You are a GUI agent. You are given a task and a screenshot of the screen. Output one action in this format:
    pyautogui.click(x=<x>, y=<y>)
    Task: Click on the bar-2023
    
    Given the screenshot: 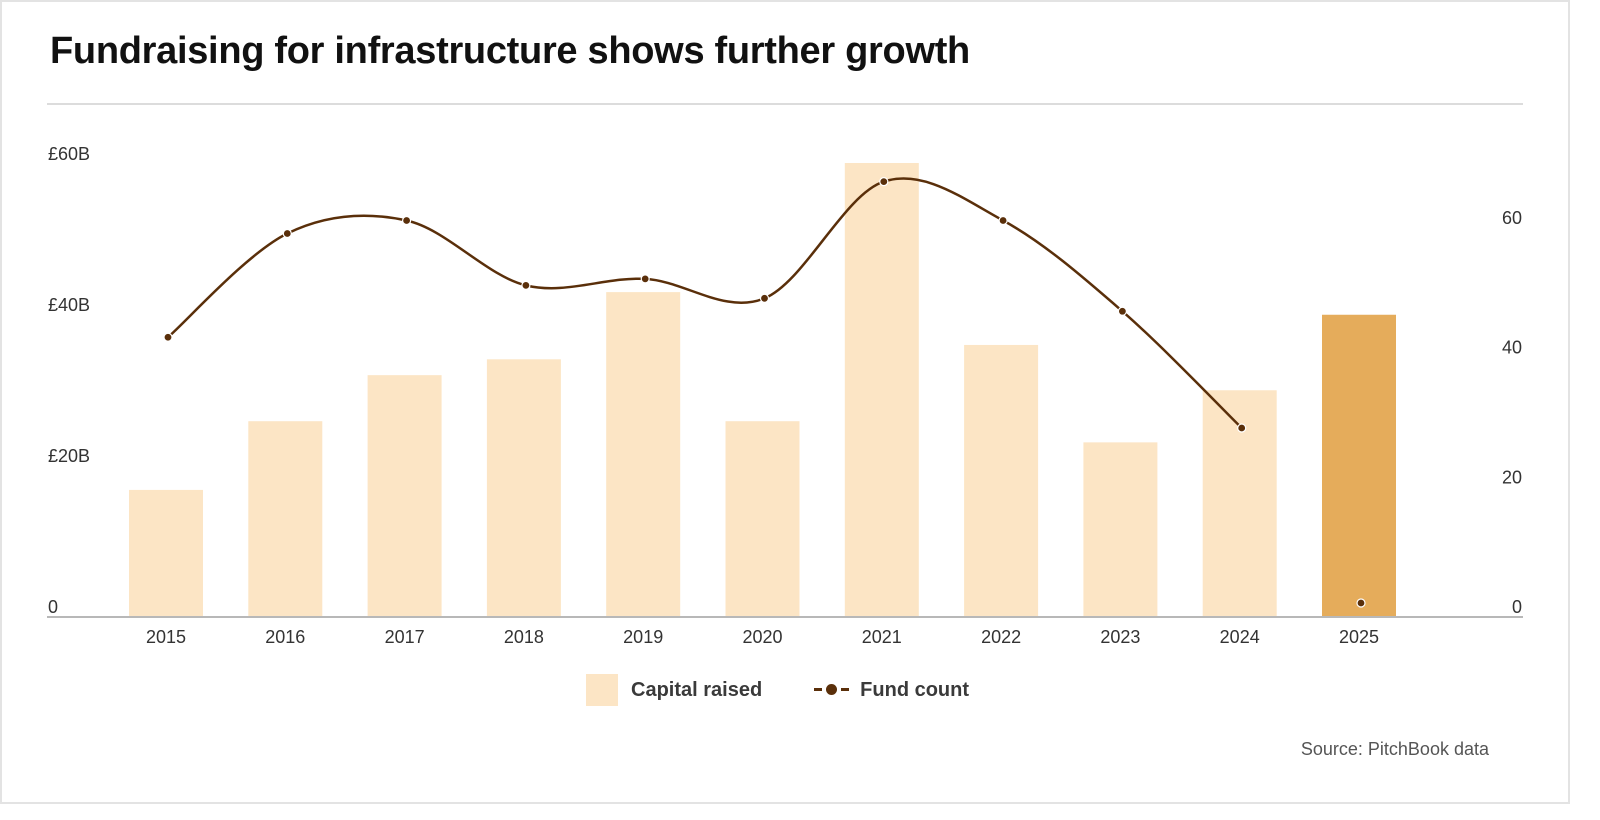 What is the action you would take?
    pyautogui.click(x=1120, y=529)
    